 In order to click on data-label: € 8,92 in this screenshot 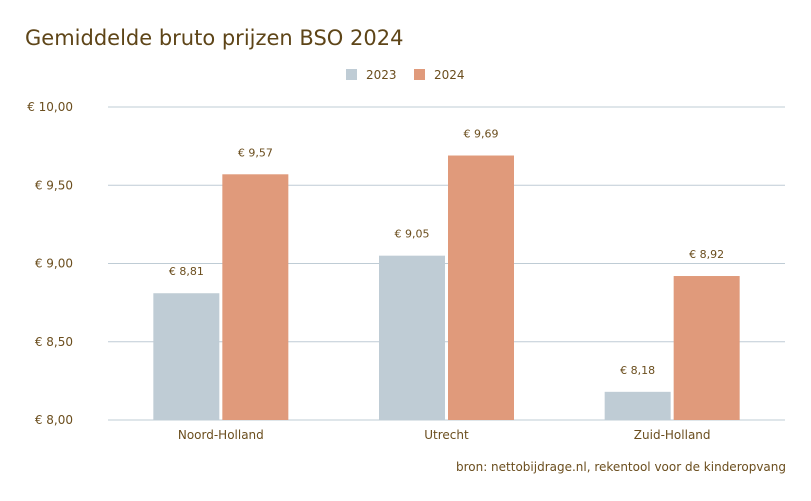, I will do `click(706, 254)`.